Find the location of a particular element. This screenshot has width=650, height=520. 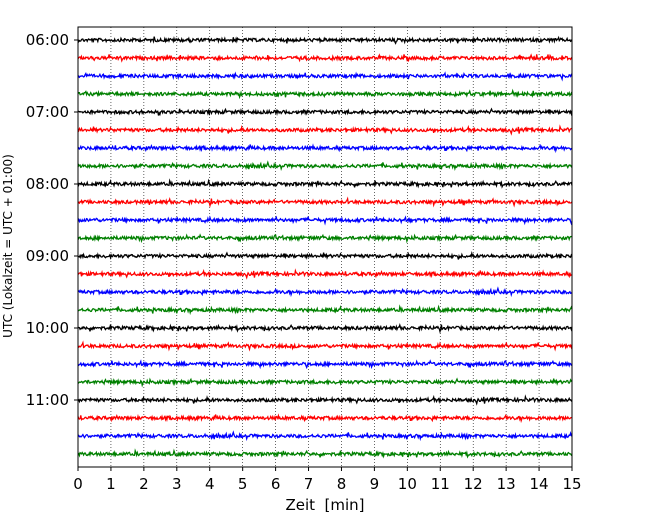

y-tick-label: 09:00 is located at coordinates (47, 256).